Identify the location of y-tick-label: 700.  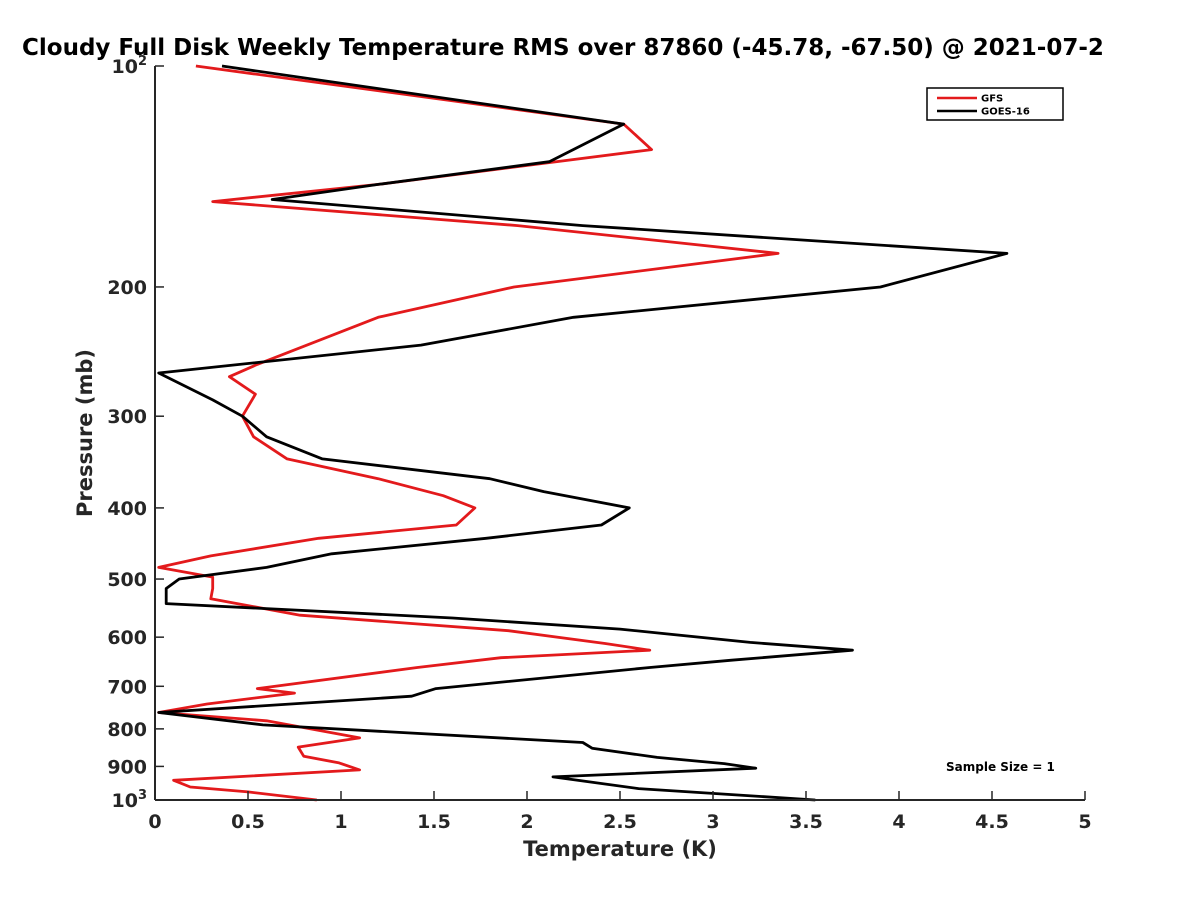
(127, 687).